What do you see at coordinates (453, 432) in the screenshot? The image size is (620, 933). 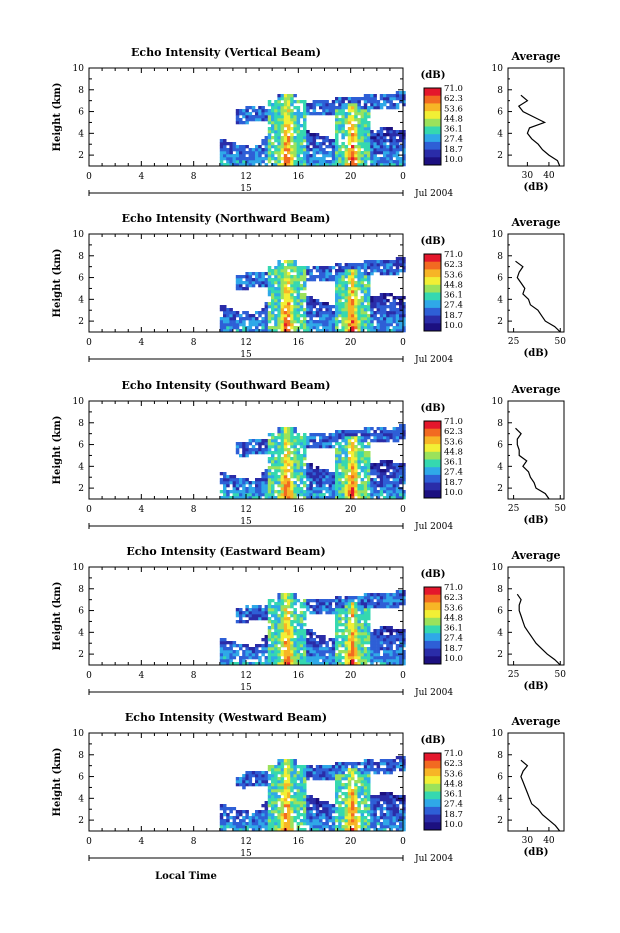 I see `colorbar-label: 62.3` at bounding box center [453, 432].